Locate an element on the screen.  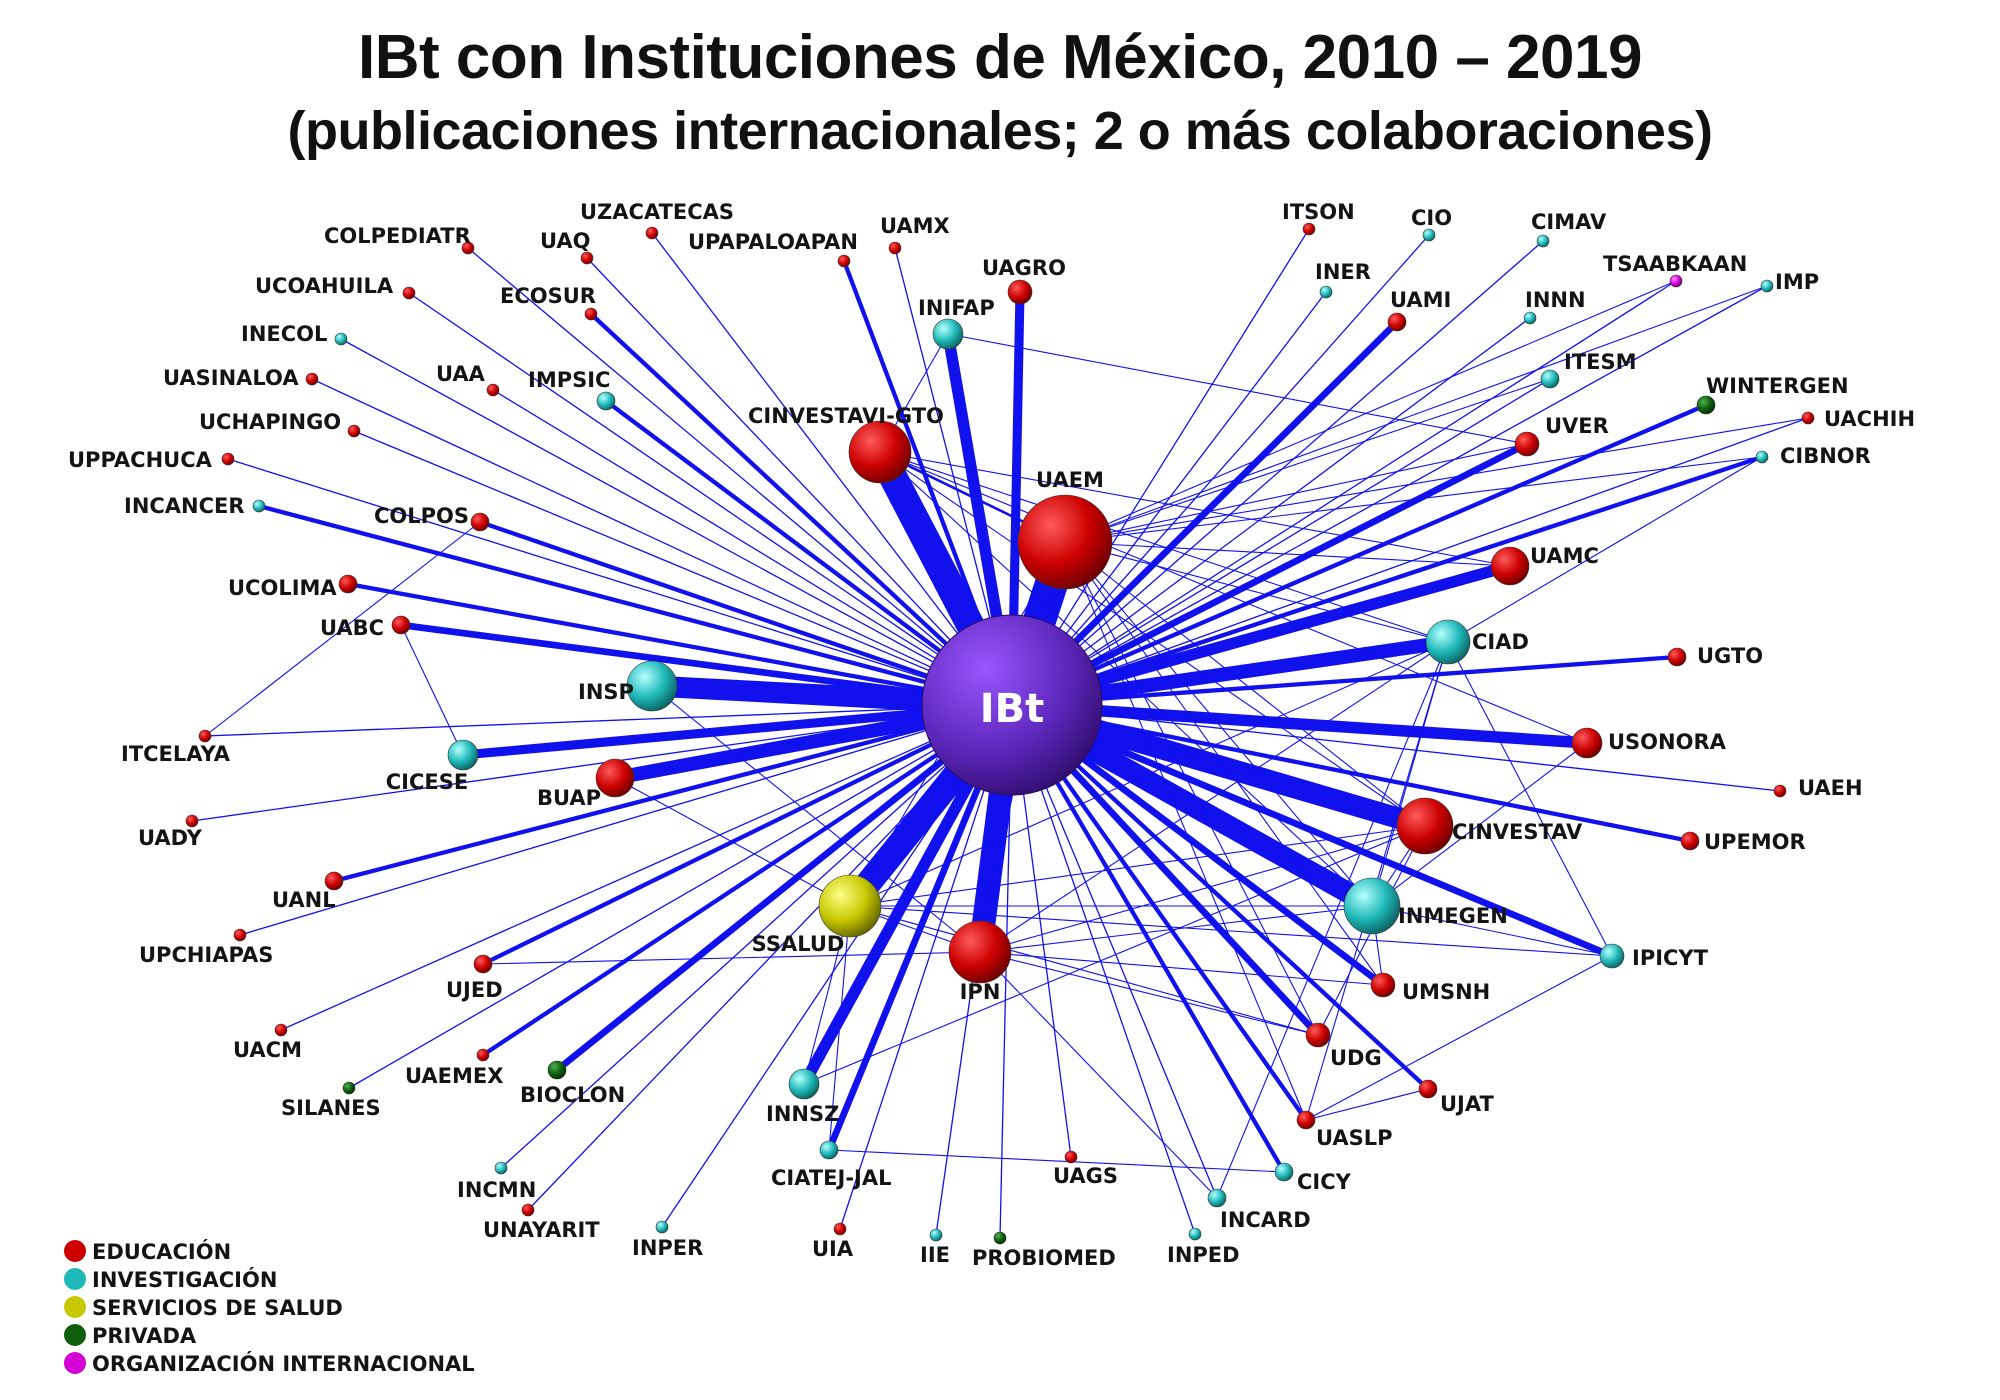
node-uzacatecas: UZACATECAS is located at coordinates (657, 220).